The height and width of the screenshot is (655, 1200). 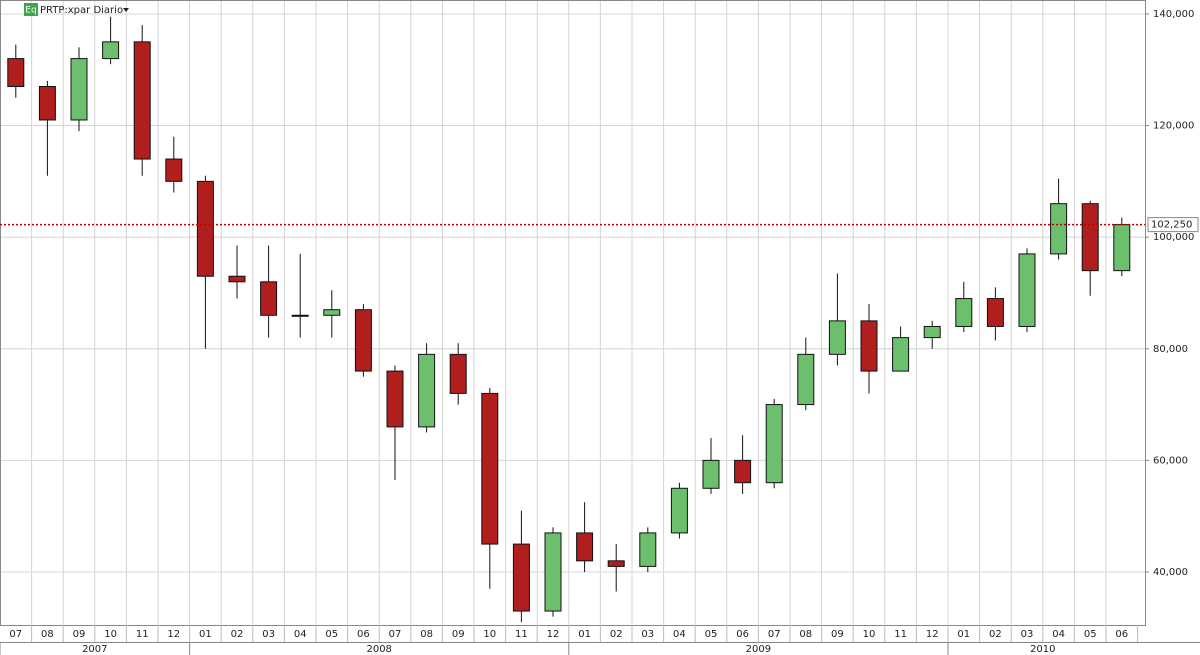 I want to click on year-label: 2008, so click(x=378, y=649).